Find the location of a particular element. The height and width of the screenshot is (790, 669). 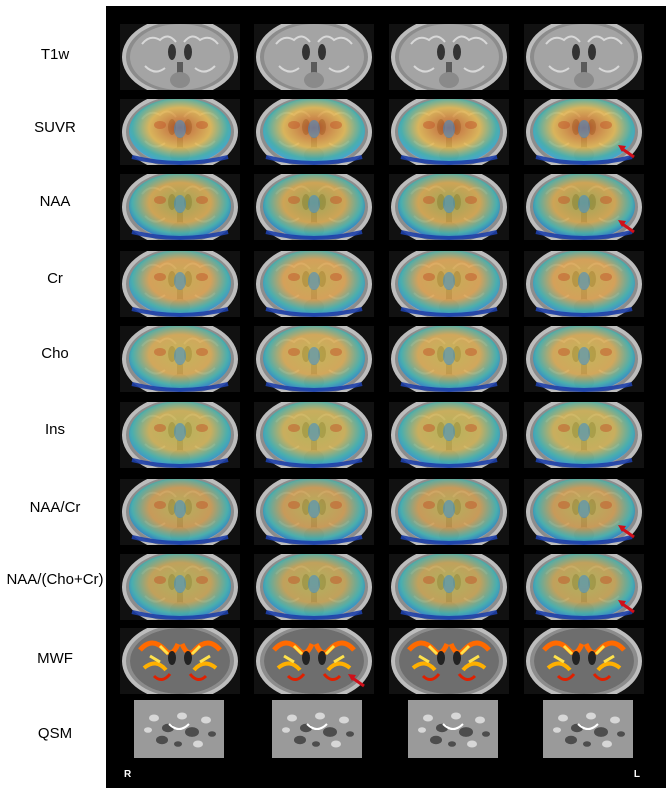

row-label-mwf: MWF is located at coordinates (55, 658).